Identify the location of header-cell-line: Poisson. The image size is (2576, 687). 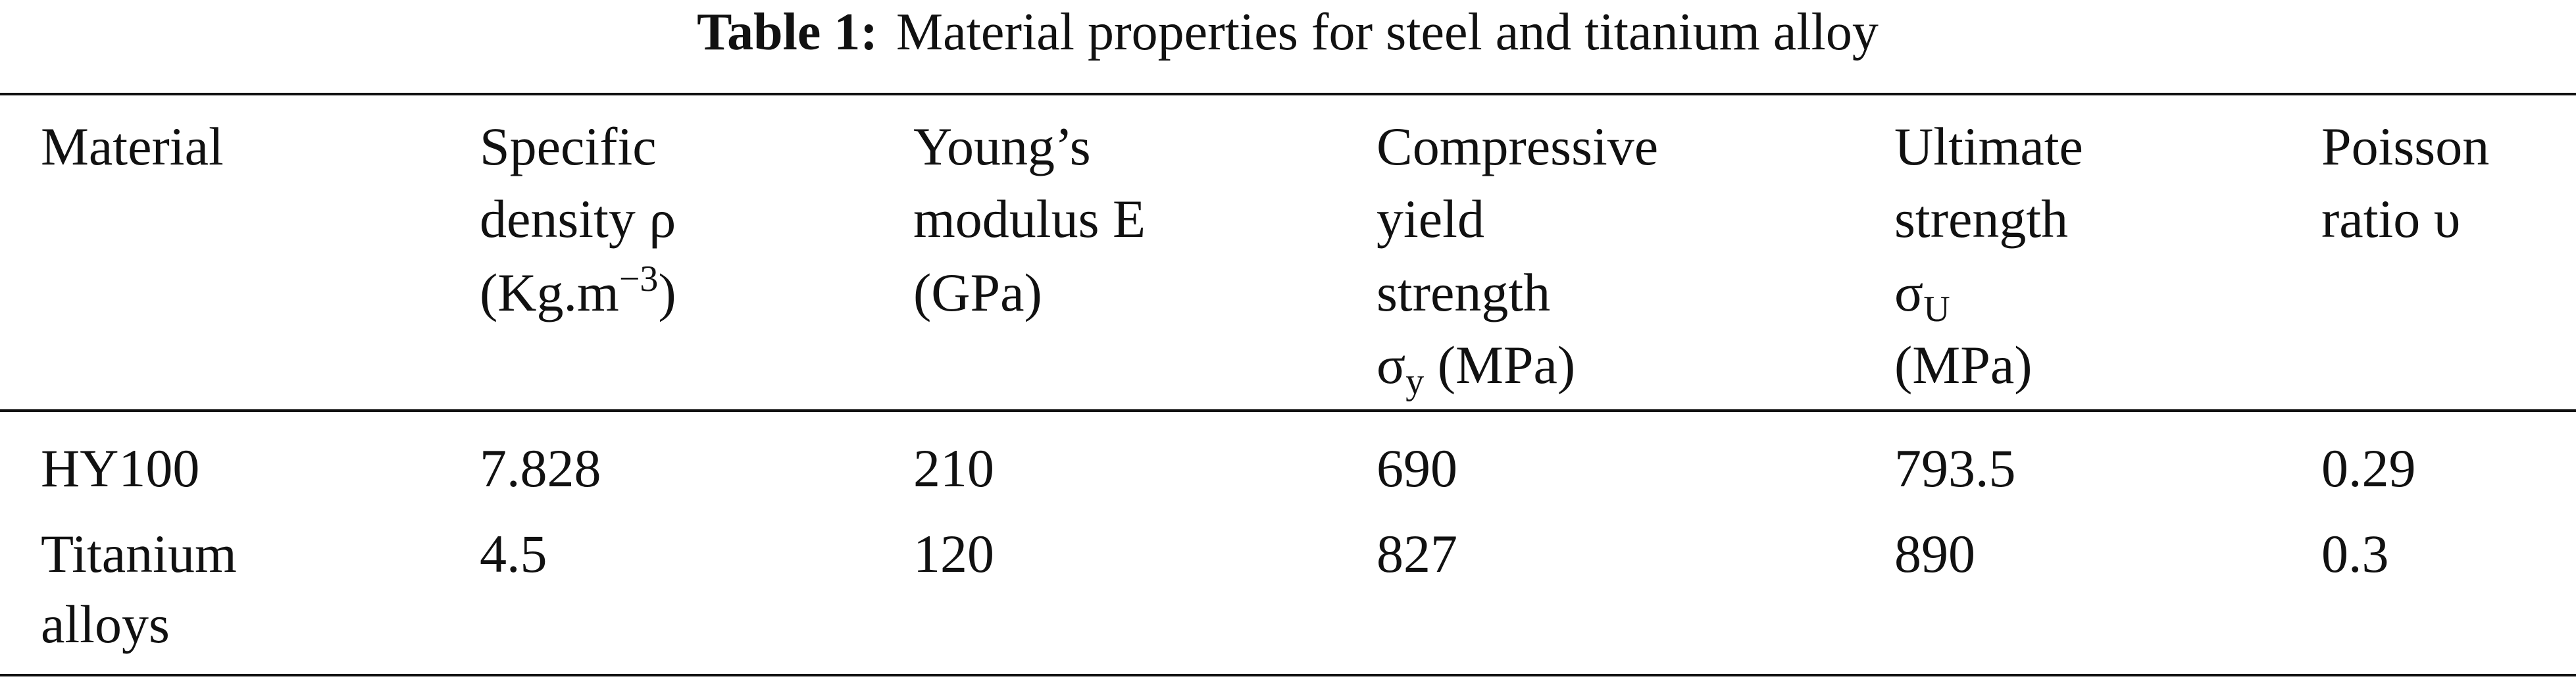
(2405, 146).